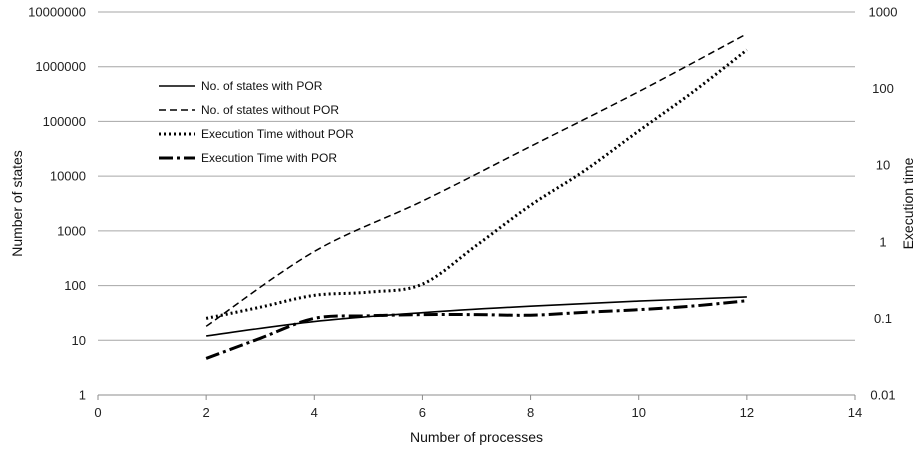 Image resolution: width=923 pixels, height=449 pixels. I want to click on y2-tick-label: 0.01, so click(882, 395).